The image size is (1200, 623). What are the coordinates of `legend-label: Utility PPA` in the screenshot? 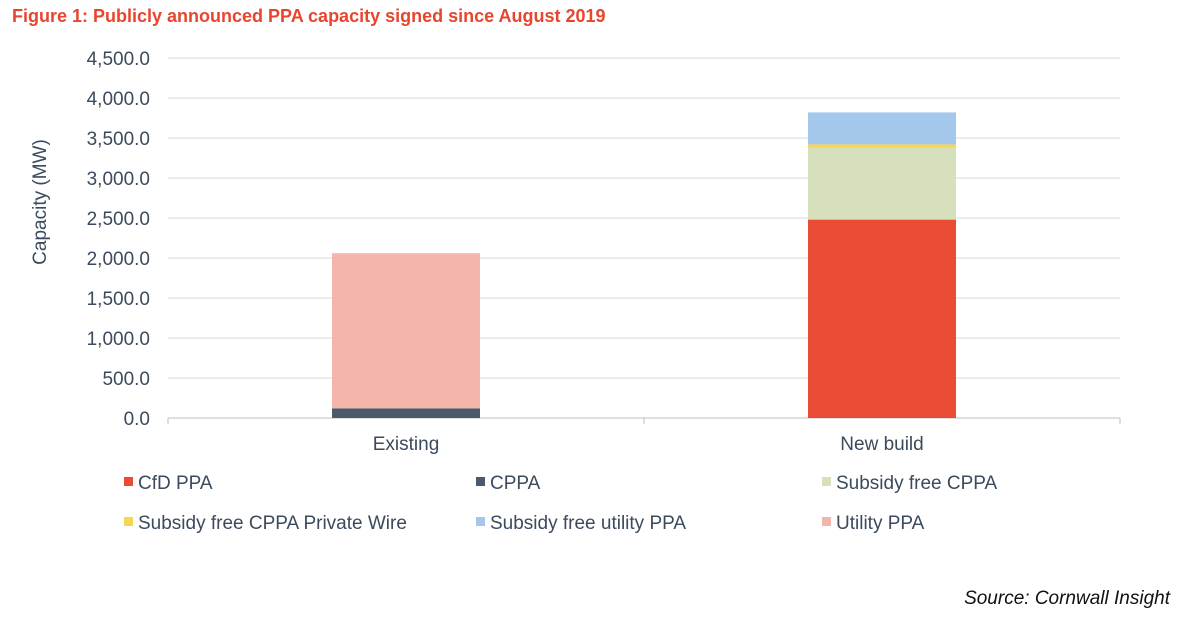 It's located at (880, 523).